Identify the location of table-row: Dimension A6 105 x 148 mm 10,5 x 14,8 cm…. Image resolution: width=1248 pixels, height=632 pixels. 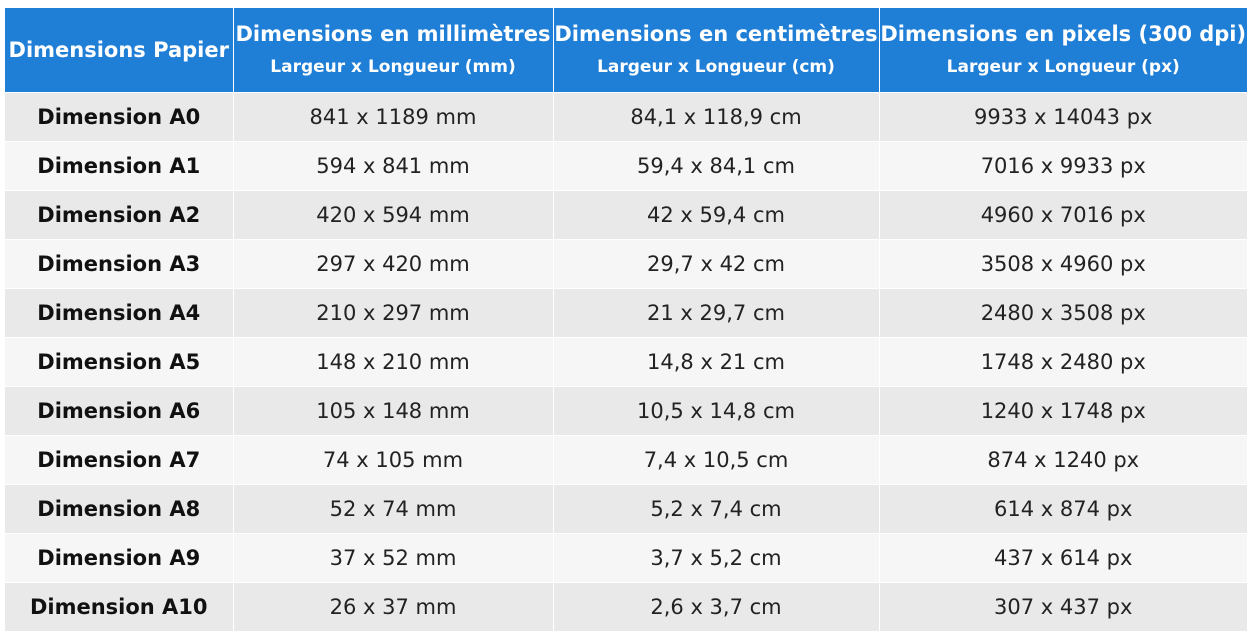
(626, 411).